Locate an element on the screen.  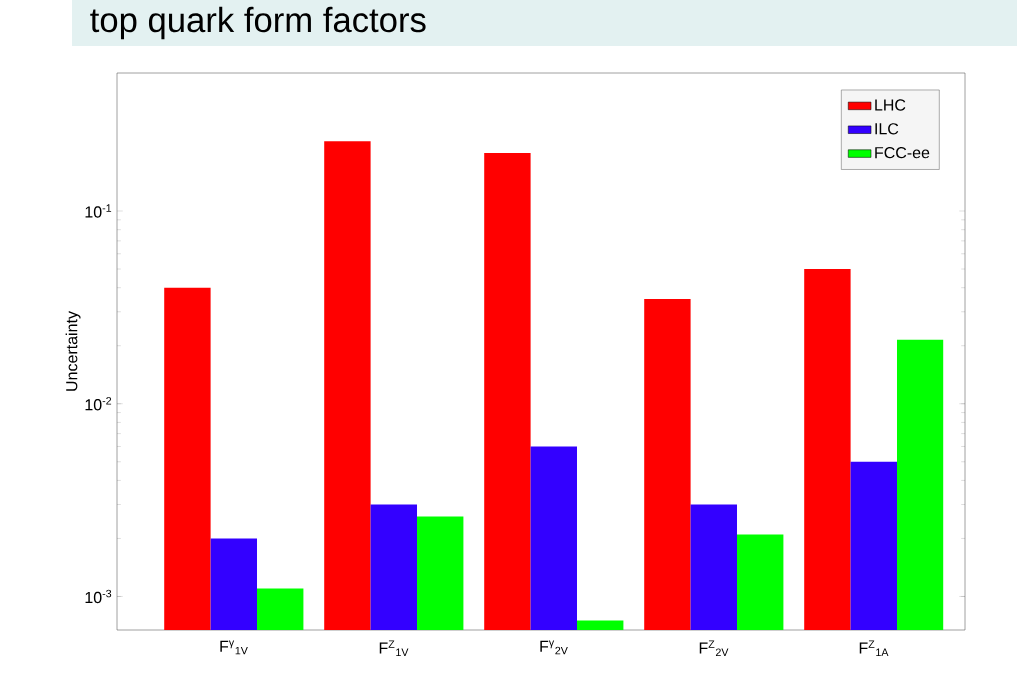
legend-label: FCC-ee is located at coordinates (902, 152).